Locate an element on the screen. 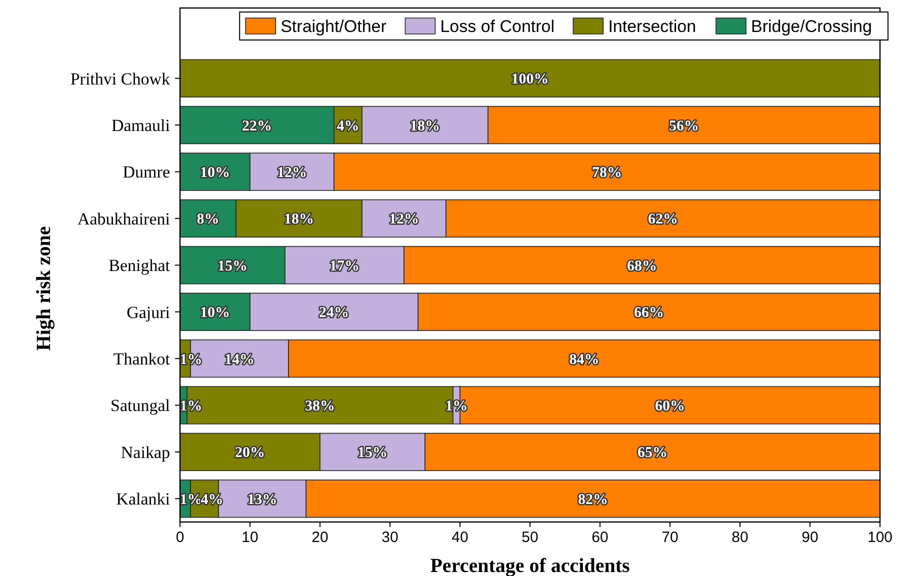 This screenshot has width=906, height=576. x-tick-label: 70 is located at coordinates (670, 537).